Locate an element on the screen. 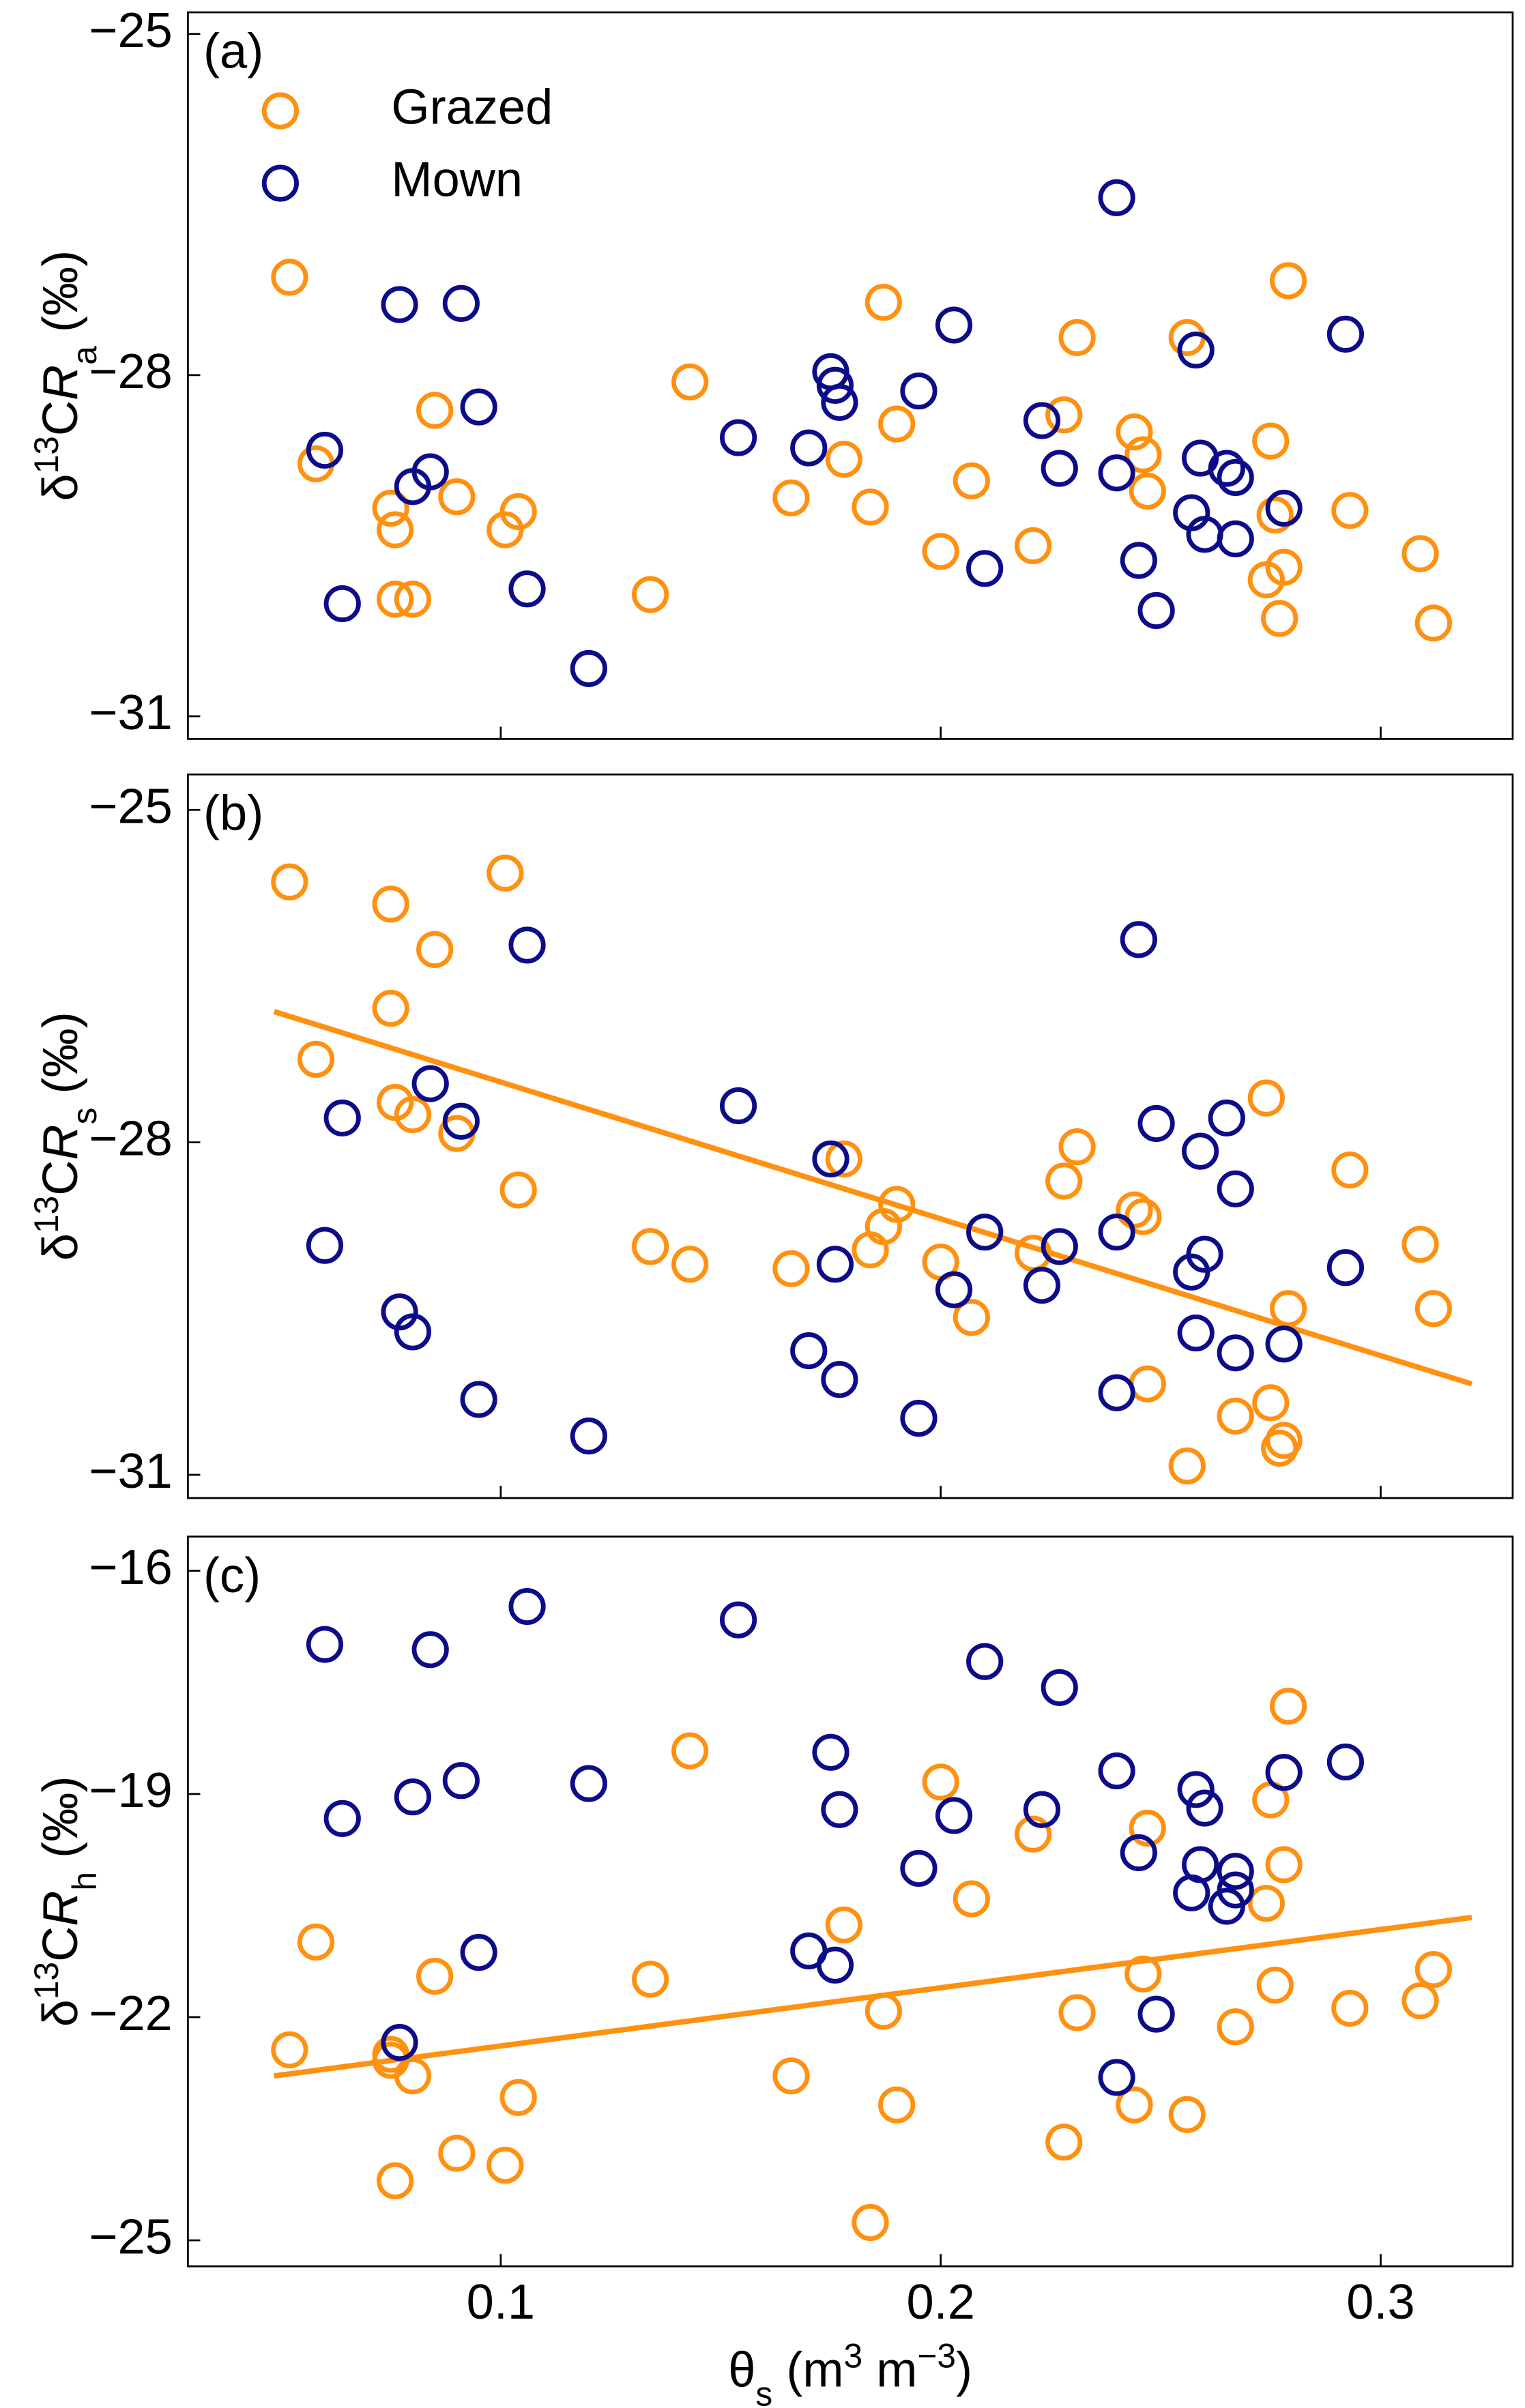  x-tick-label: 0.1 is located at coordinates (501, 2302).